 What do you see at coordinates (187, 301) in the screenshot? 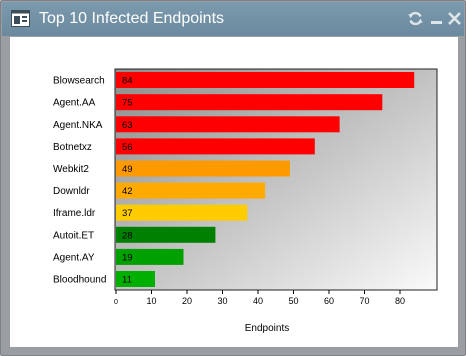
I see `x-tick-label: 20` at bounding box center [187, 301].